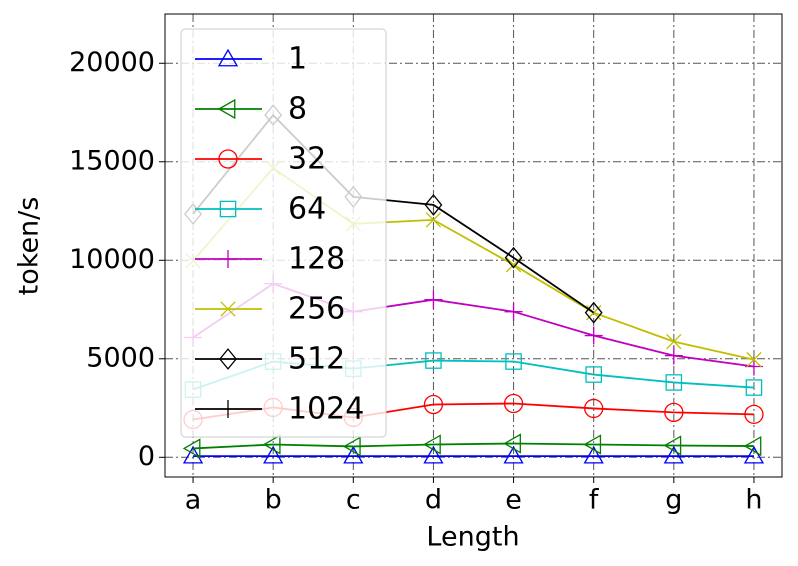 This screenshot has width=798, height=566. What do you see at coordinates (316, 359) in the screenshot?
I see `legend-label: 512` at bounding box center [316, 359].